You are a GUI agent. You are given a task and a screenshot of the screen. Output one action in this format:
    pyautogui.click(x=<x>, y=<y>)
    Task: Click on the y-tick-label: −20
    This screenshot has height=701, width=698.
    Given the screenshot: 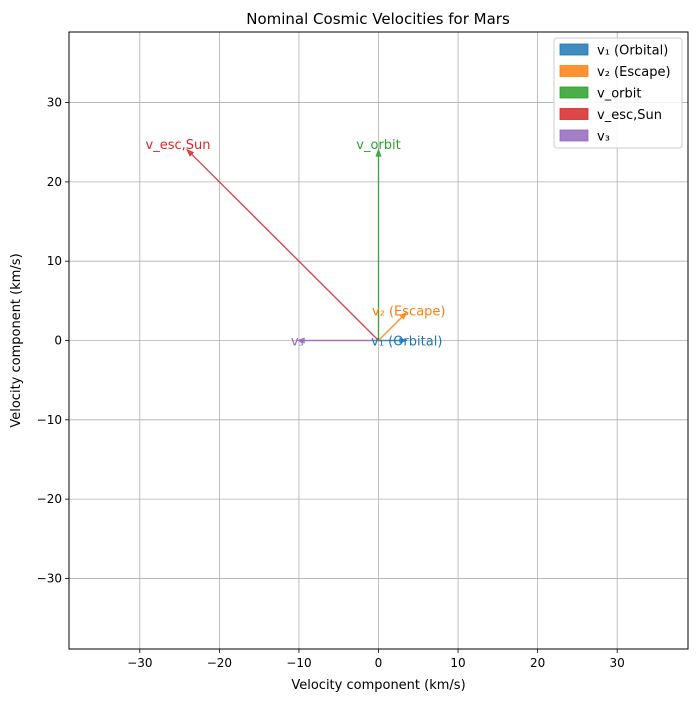 What is the action you would take?
    pyautogui.click(x=49, y=499)
    